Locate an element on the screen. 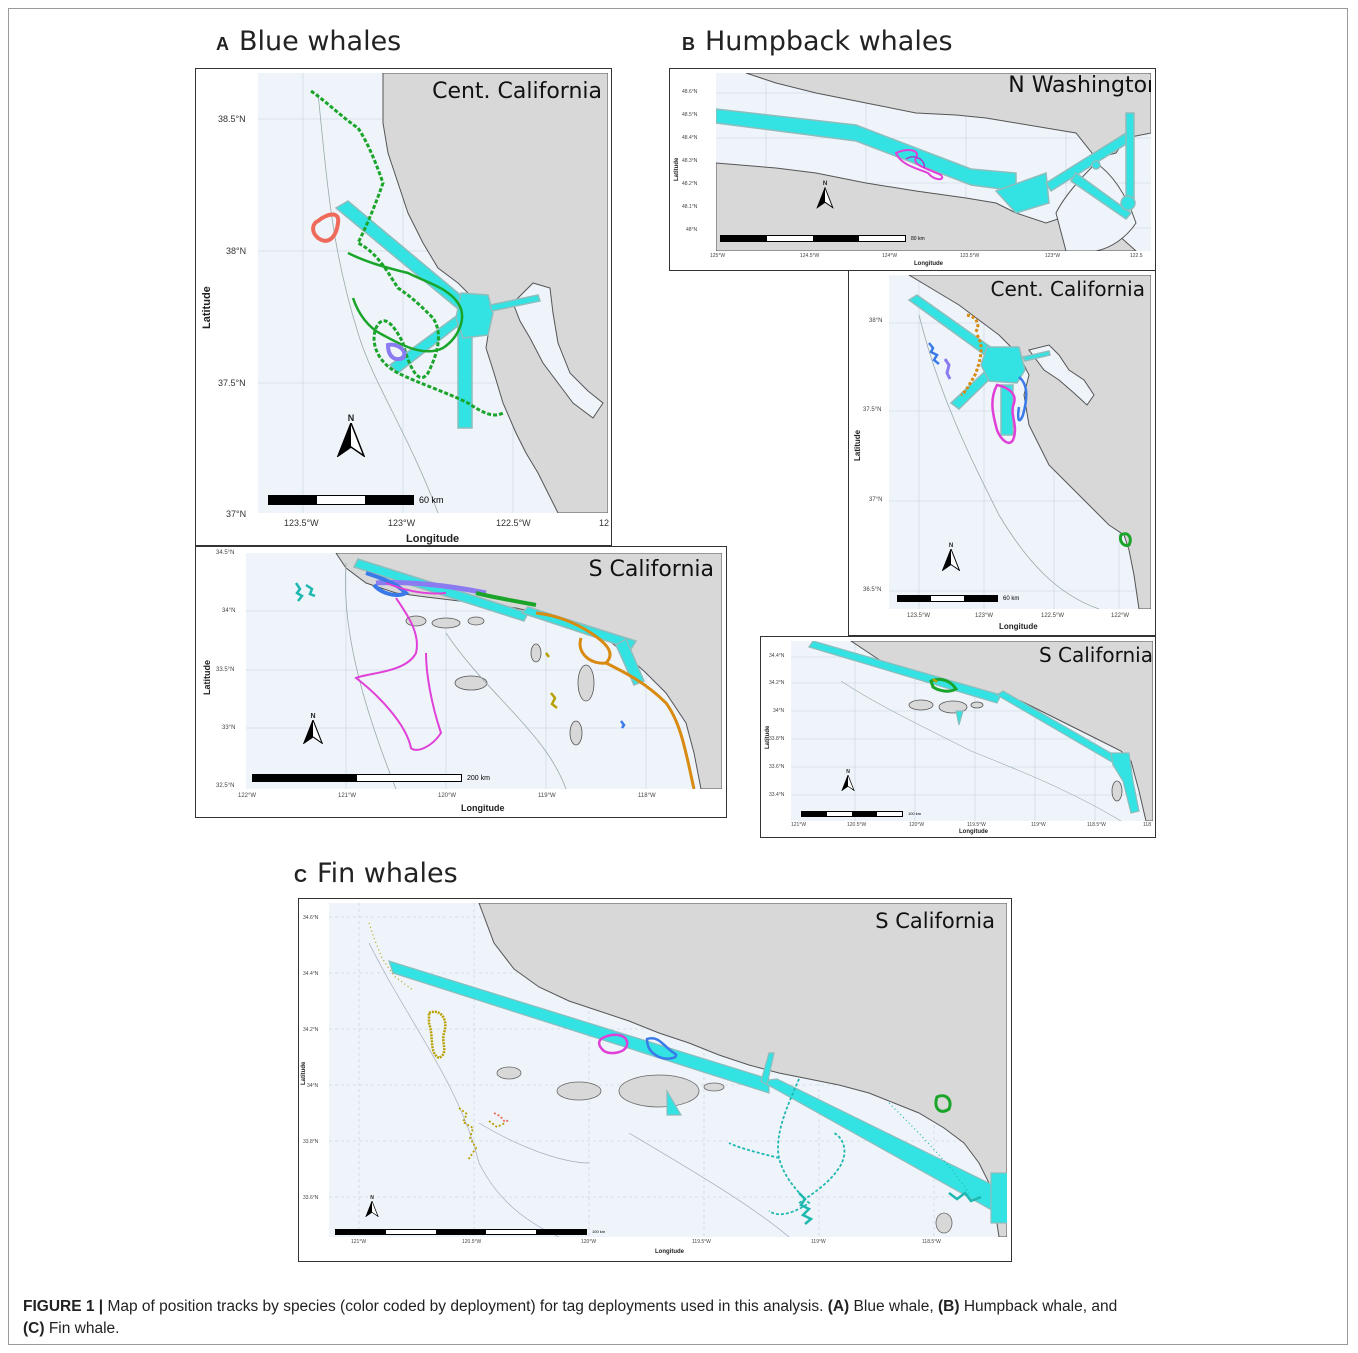 The height and width of the screenshot is (1353, 1358). land-north is located at coordinates (948, 116).